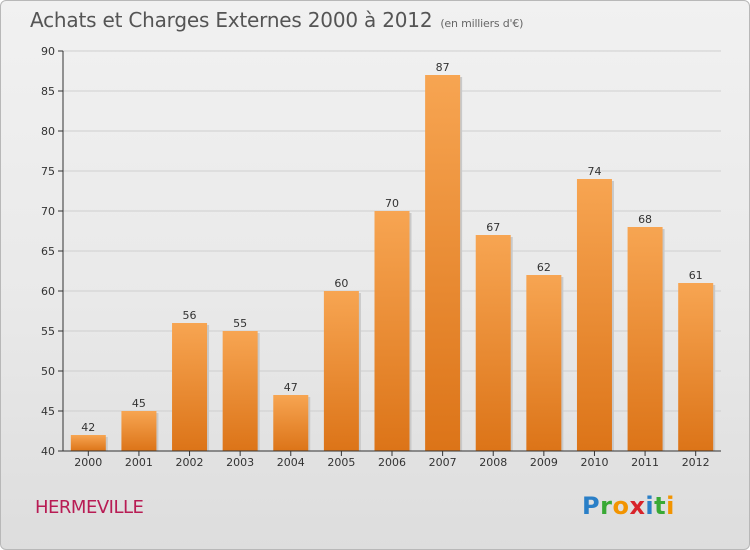 The height and width of the screenshot is (550, 750). What do you see at coordinates (291, 462) in the screenshot?
I see `x-tick-label: 2004` at bounding box center [291, 462].